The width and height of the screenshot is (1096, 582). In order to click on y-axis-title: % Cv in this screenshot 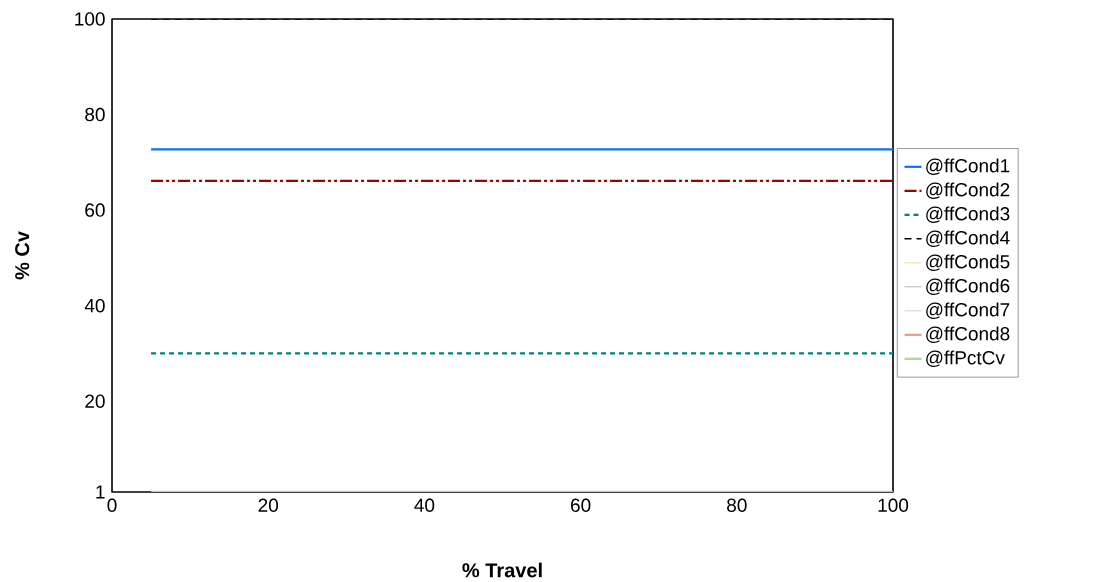, I will do `click(22, 255)`.